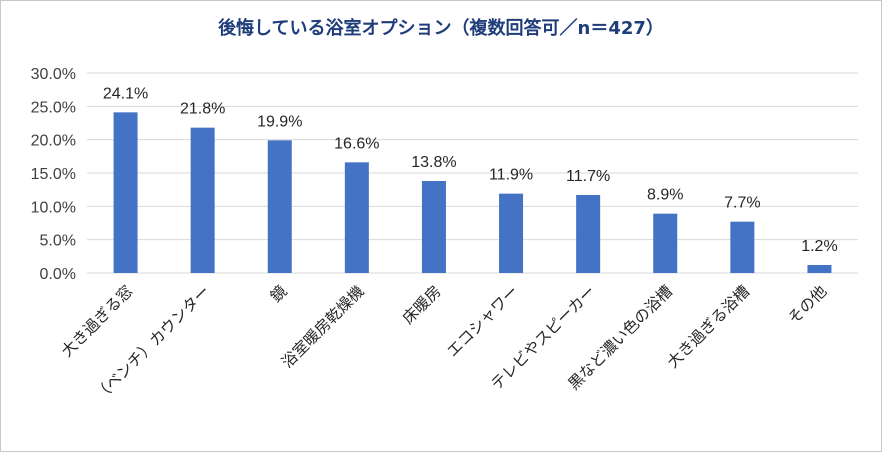  Describe the element at coordinates (202, 109) in the screenshot. I see `data-label: 21.8%` at that location.